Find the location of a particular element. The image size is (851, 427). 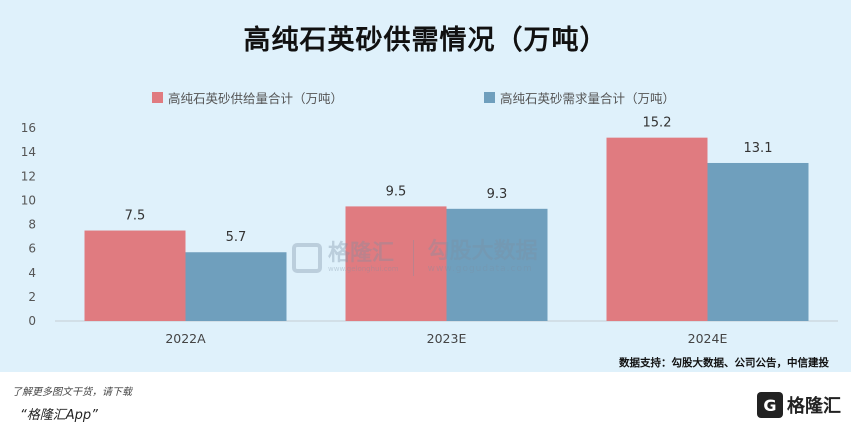

footer-app-name: “格隆汇App” is located at coordinates (59, 415).